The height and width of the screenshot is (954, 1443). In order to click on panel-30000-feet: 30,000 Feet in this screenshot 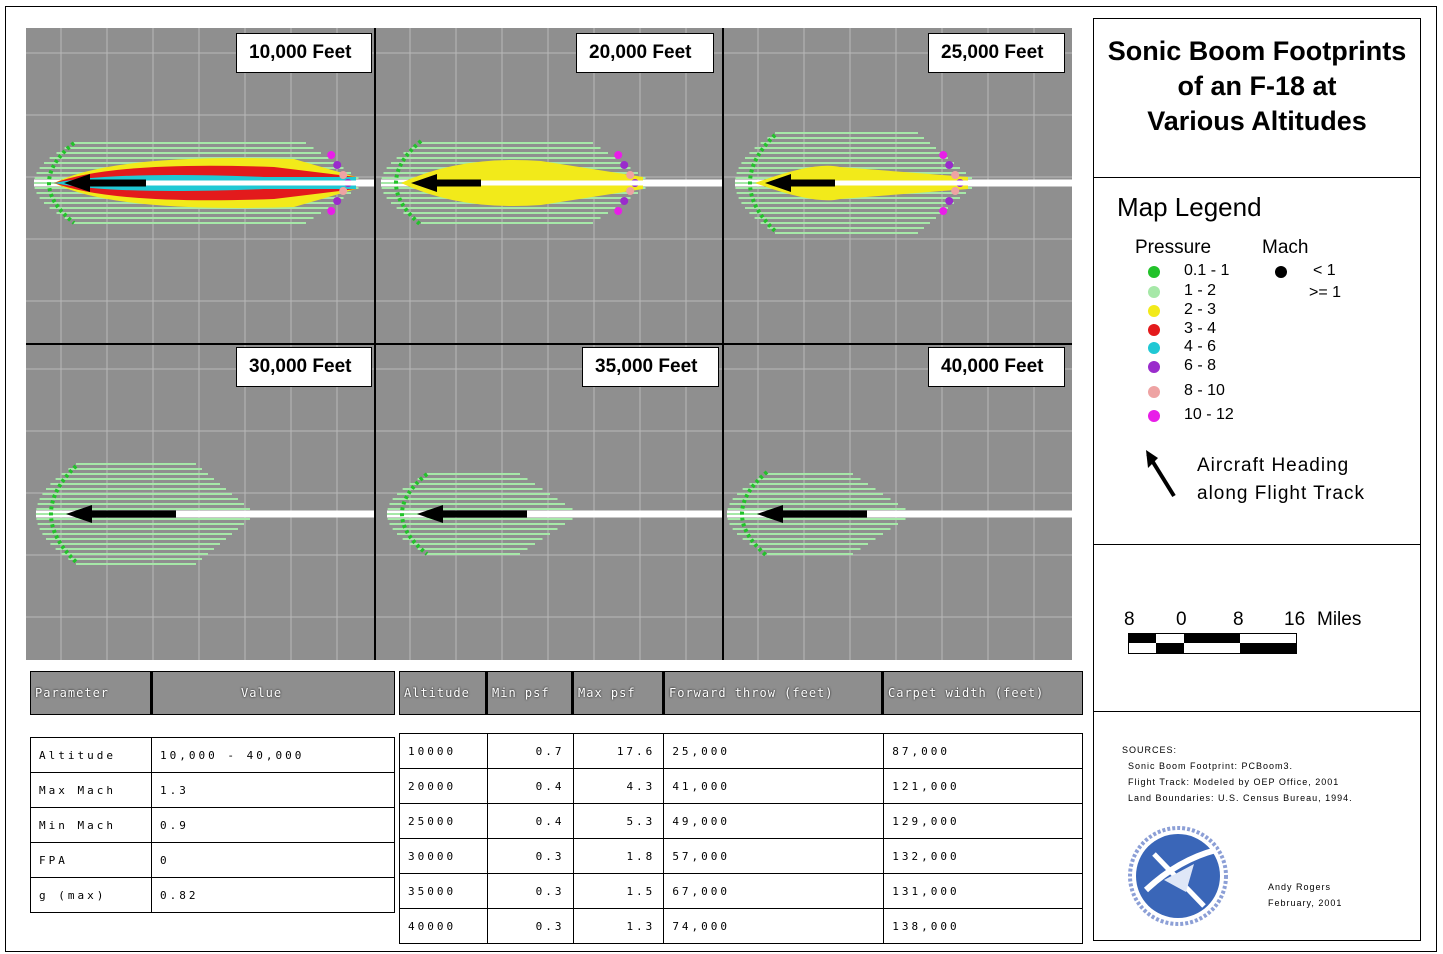, I will do `click(200, 502)`.